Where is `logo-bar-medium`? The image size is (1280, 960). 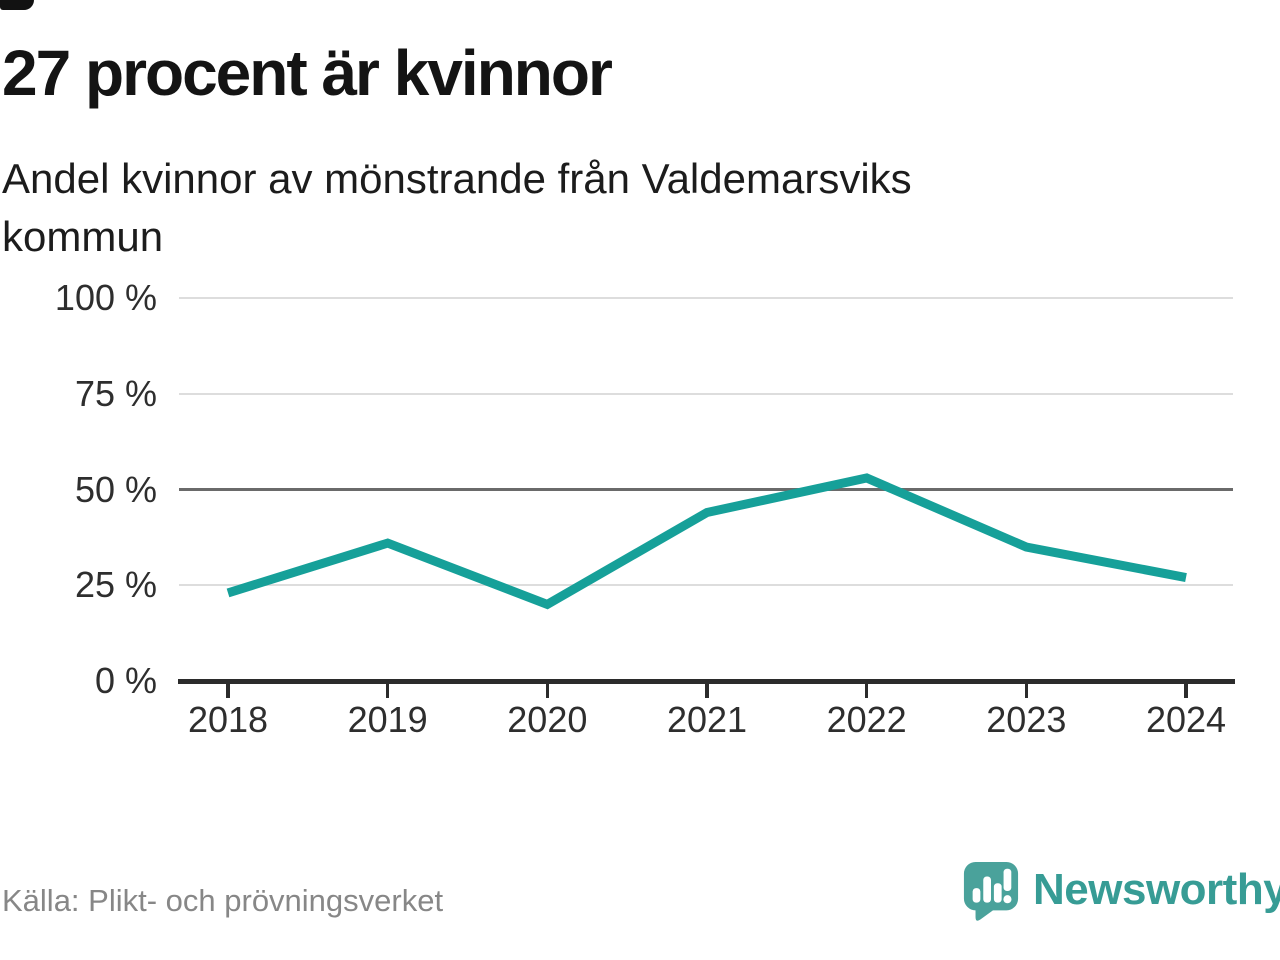
logo-bar-medium is located at coordinates (997, 893).